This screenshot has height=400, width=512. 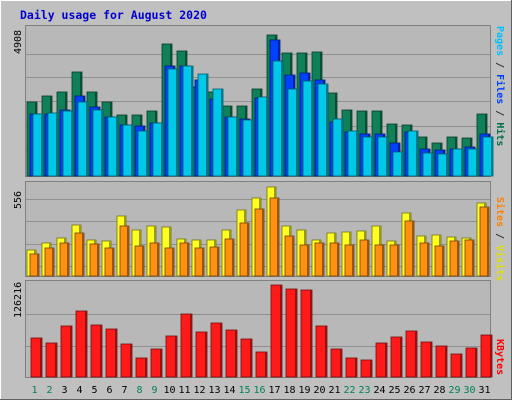 I want to click on x-tick-label: 15, so click(x=244, y=390).